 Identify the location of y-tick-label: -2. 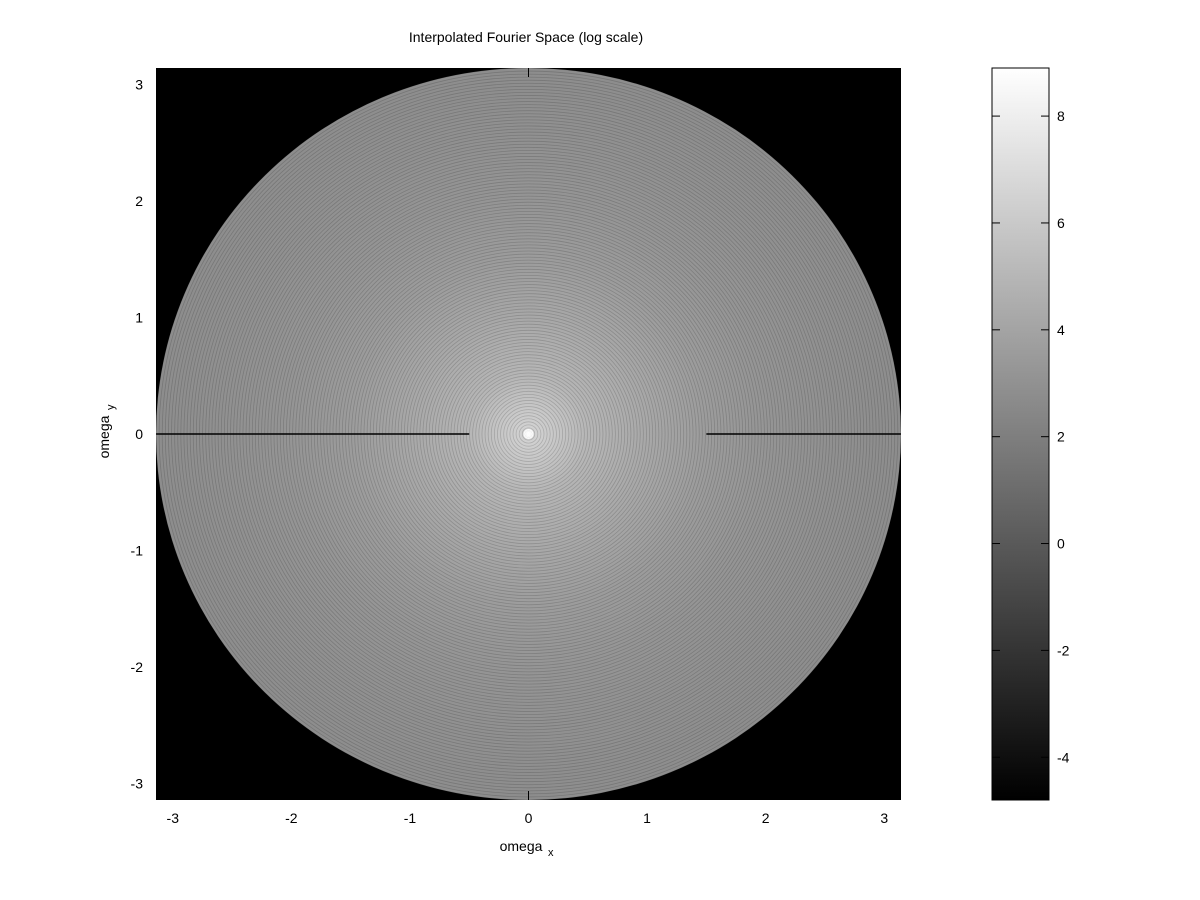
(137, 667).